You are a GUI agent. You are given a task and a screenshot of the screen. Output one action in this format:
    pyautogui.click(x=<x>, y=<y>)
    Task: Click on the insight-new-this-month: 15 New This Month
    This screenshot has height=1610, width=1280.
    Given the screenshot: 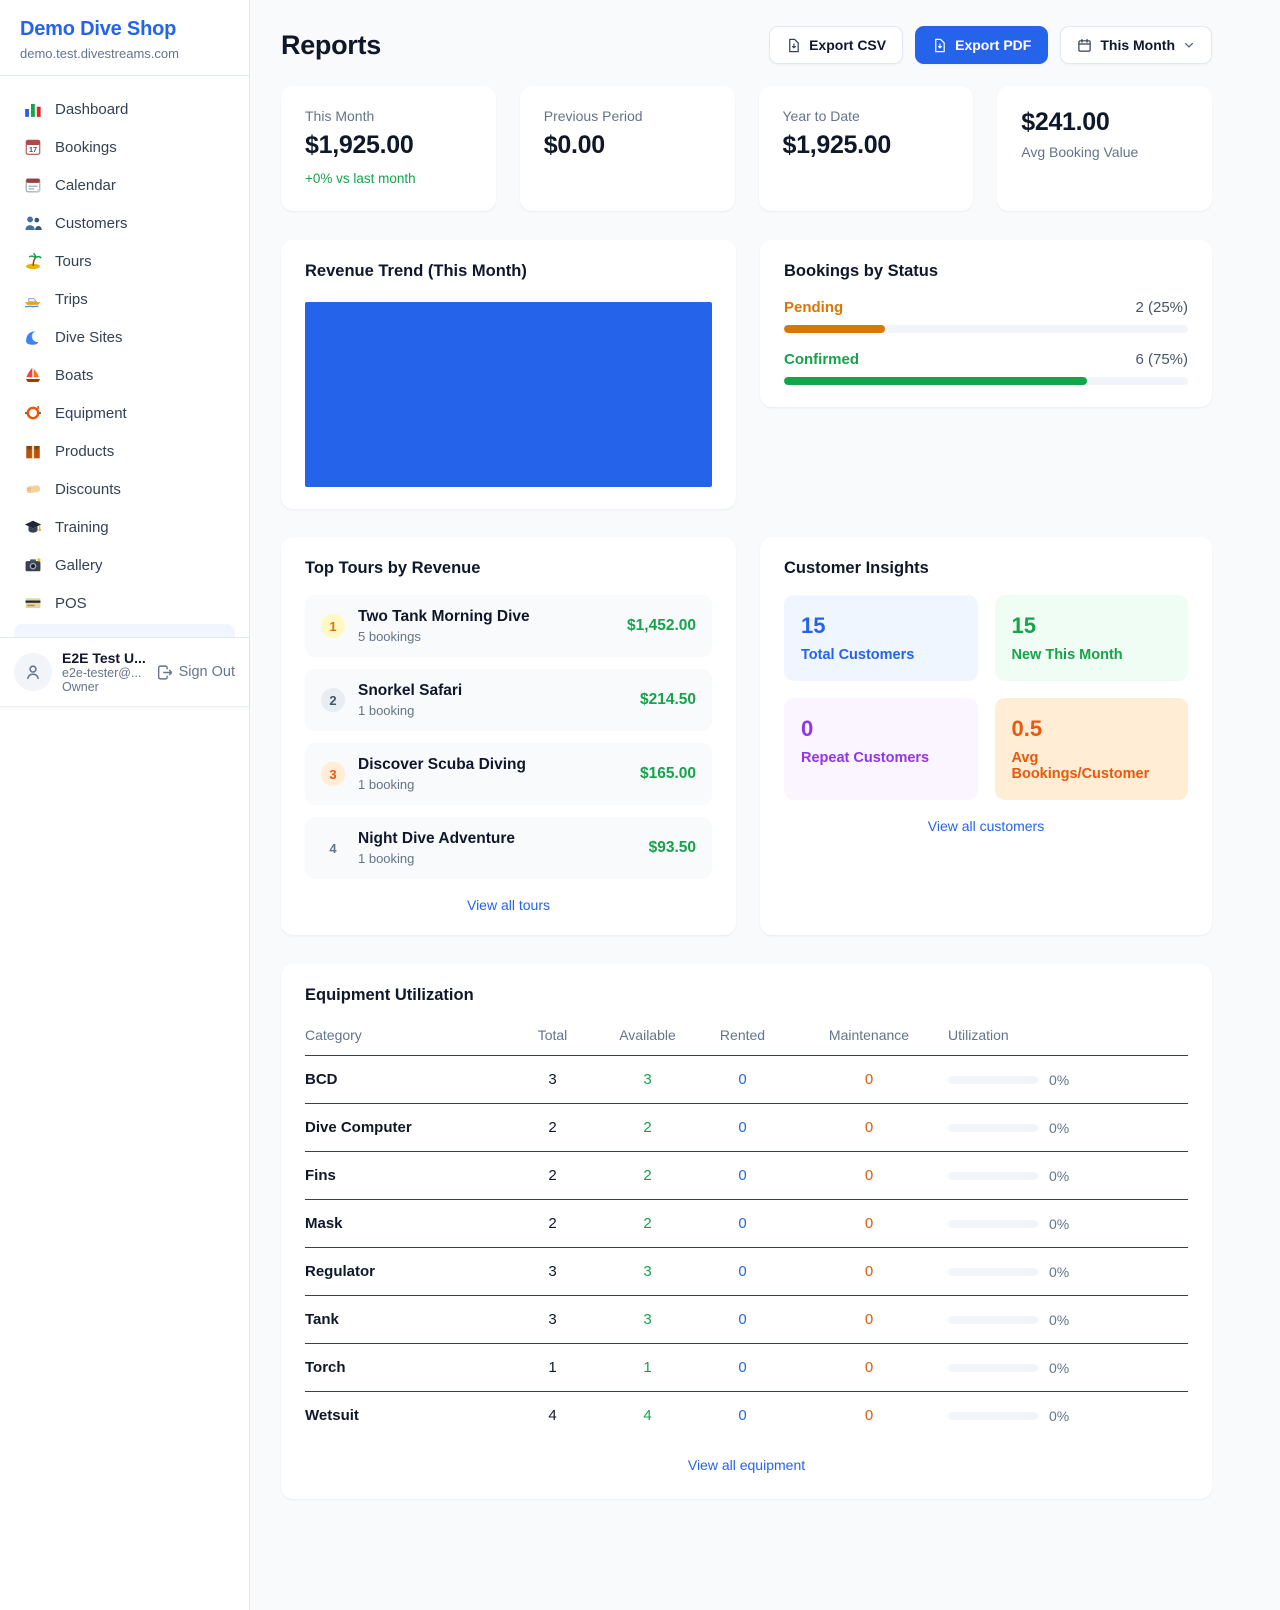 What is the action you would take?
    pyautogui.click(x=1091, y=638)
    